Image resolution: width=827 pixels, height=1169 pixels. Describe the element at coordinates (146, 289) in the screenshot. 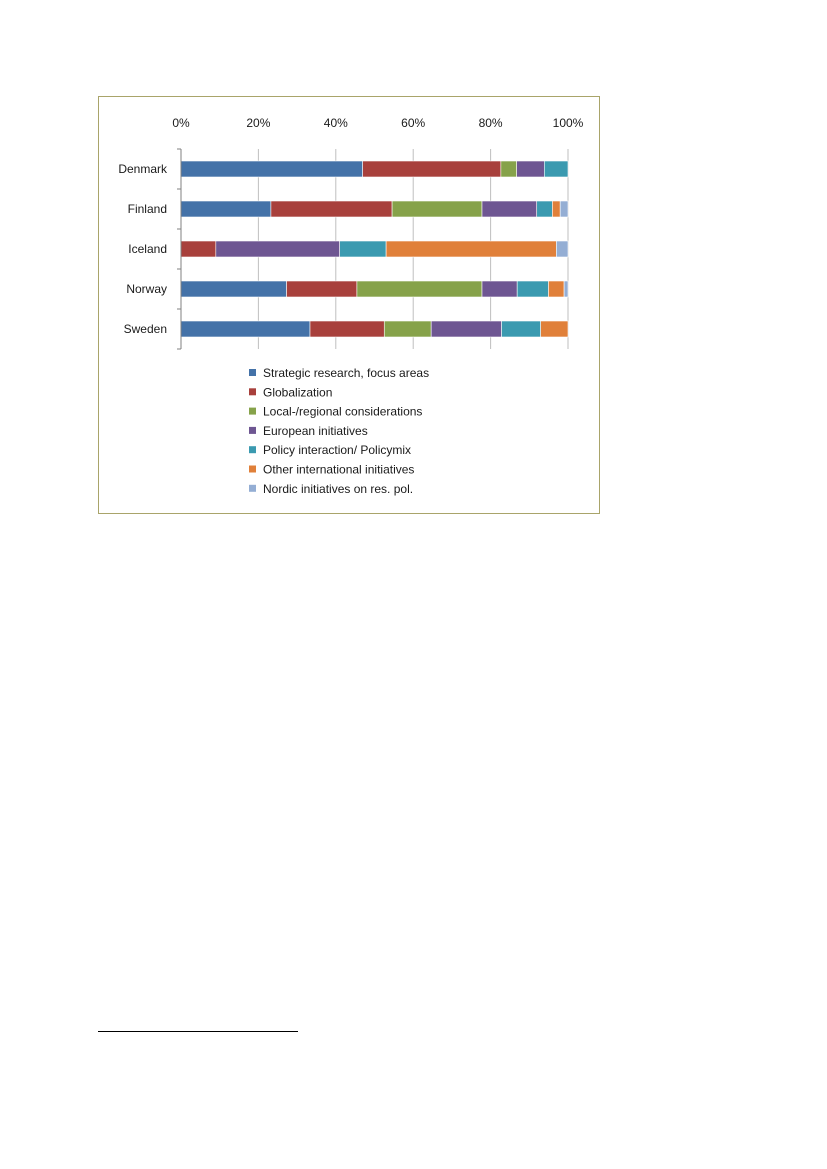

I see `category-label: Norway` at that location.